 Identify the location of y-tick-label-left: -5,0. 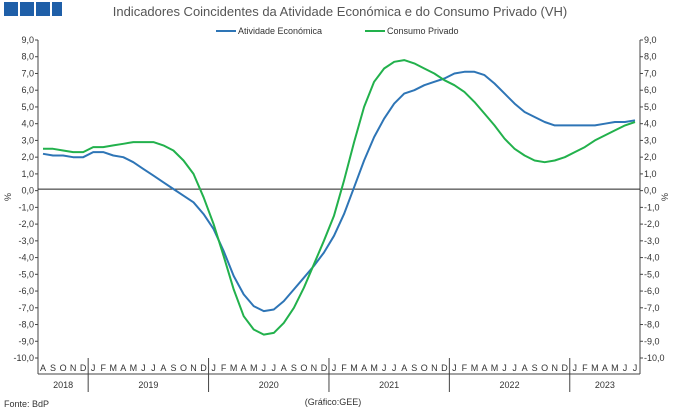
(26, 274).